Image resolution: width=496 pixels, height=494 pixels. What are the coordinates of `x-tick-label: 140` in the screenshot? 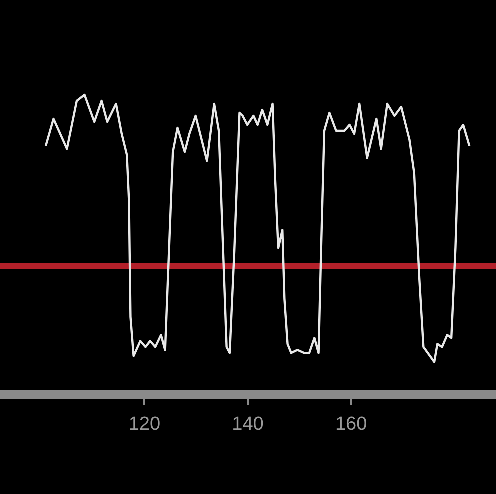 It's located at (248, 424).